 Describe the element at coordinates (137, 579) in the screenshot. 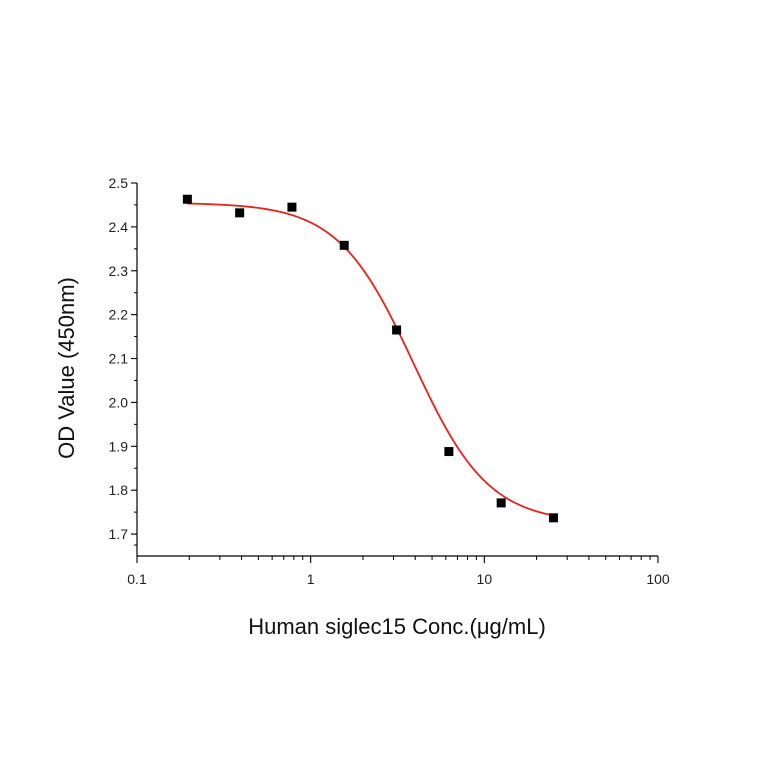

I see `x-tick-label: 0.1` at that location.